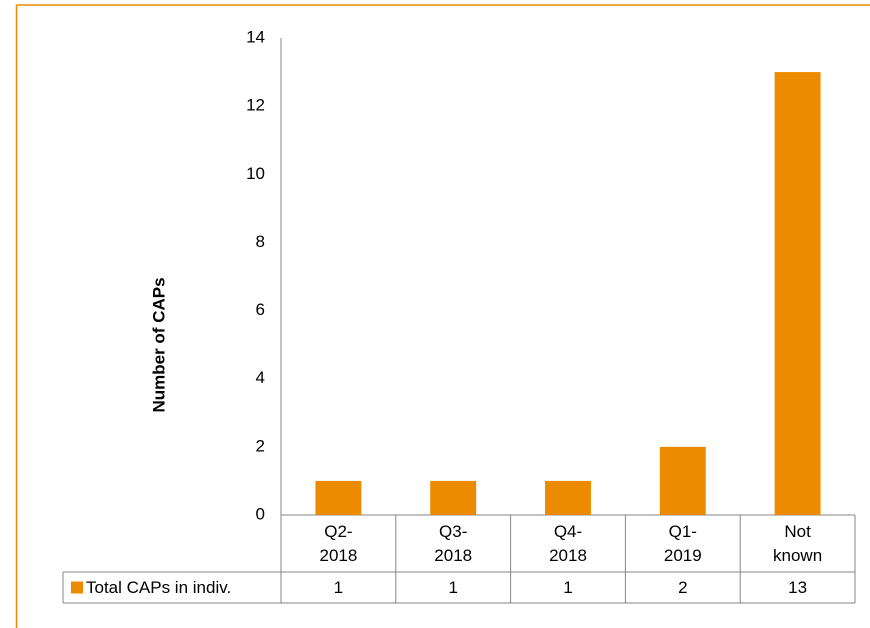  Describe the element at coordinates (682, 587) in the screenshot. I see `table-value: 2` at that location.